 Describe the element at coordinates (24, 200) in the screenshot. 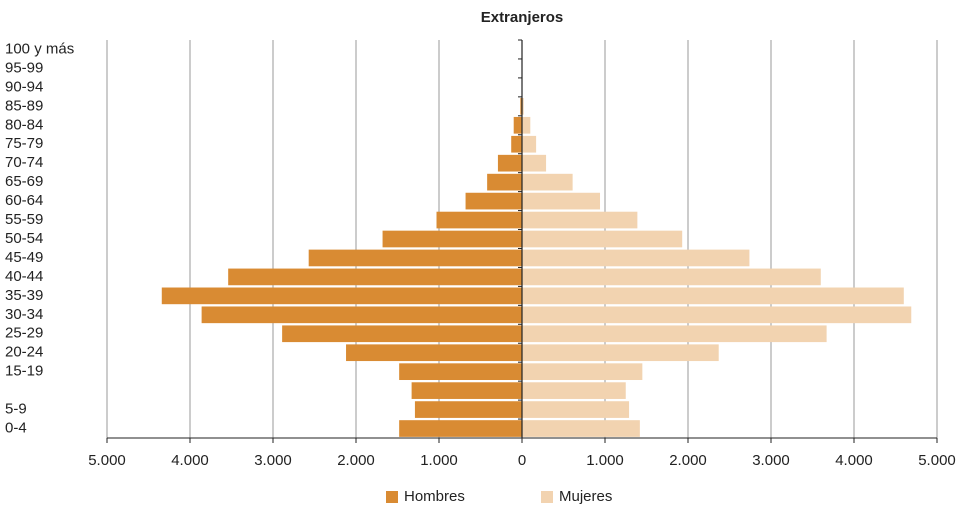

I see `y-tick-label: 60-64` at that location.